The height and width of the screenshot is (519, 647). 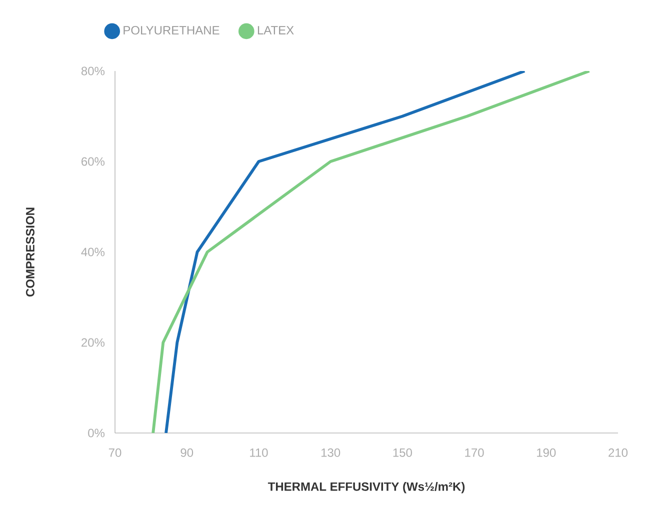 What do you see at coordinates (259, 452) in the screenshot?
I see `x-tick-label: 110` at bounding box center [259, 452].